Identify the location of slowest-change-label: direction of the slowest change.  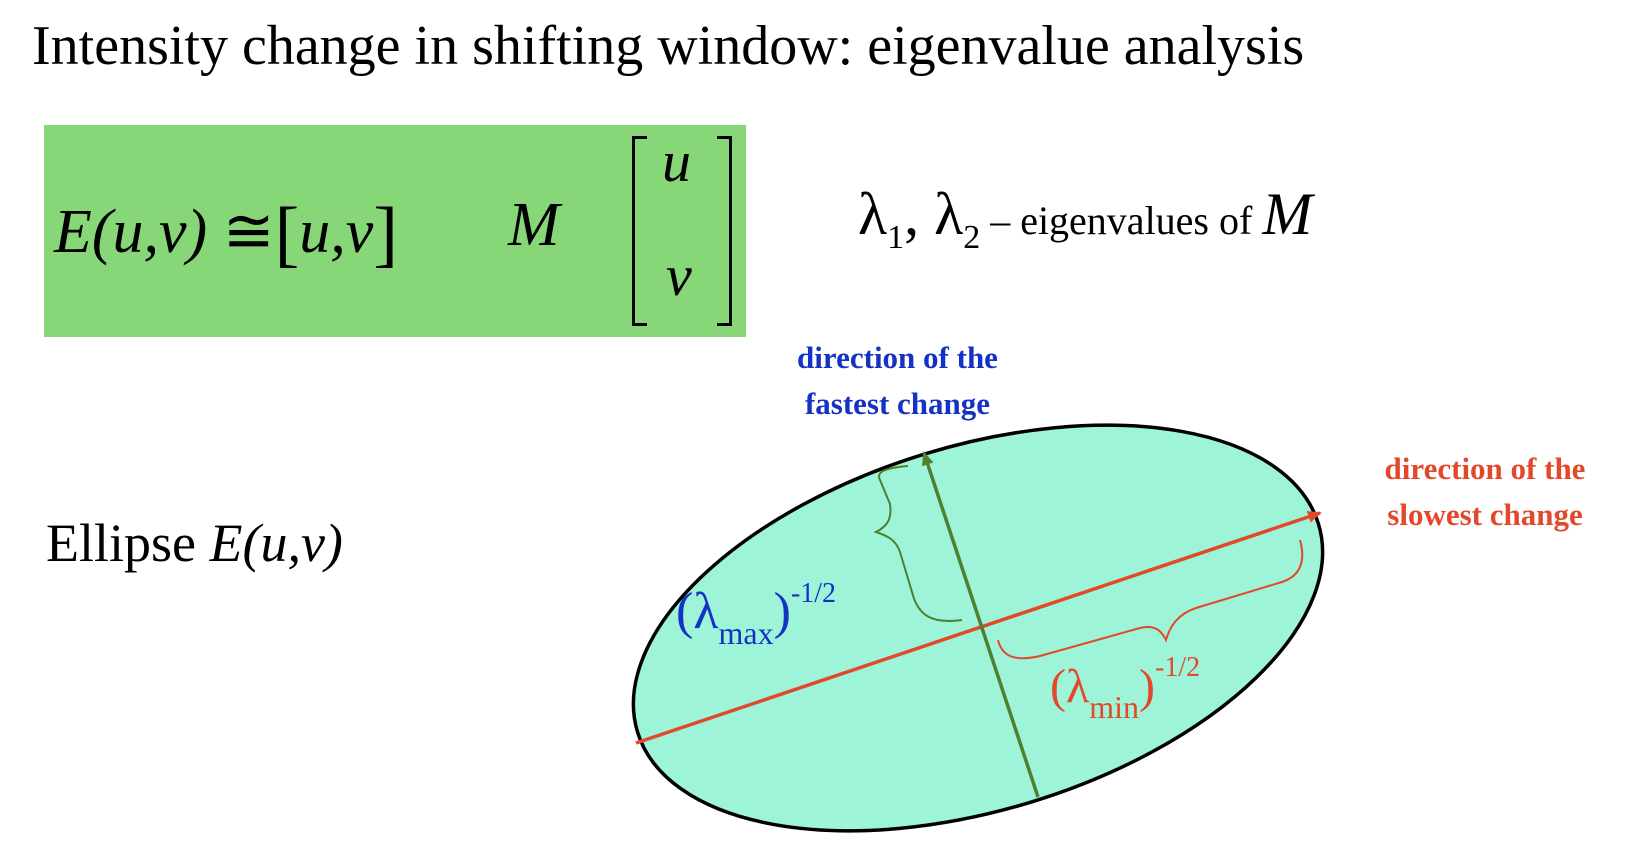
(1485, 492).